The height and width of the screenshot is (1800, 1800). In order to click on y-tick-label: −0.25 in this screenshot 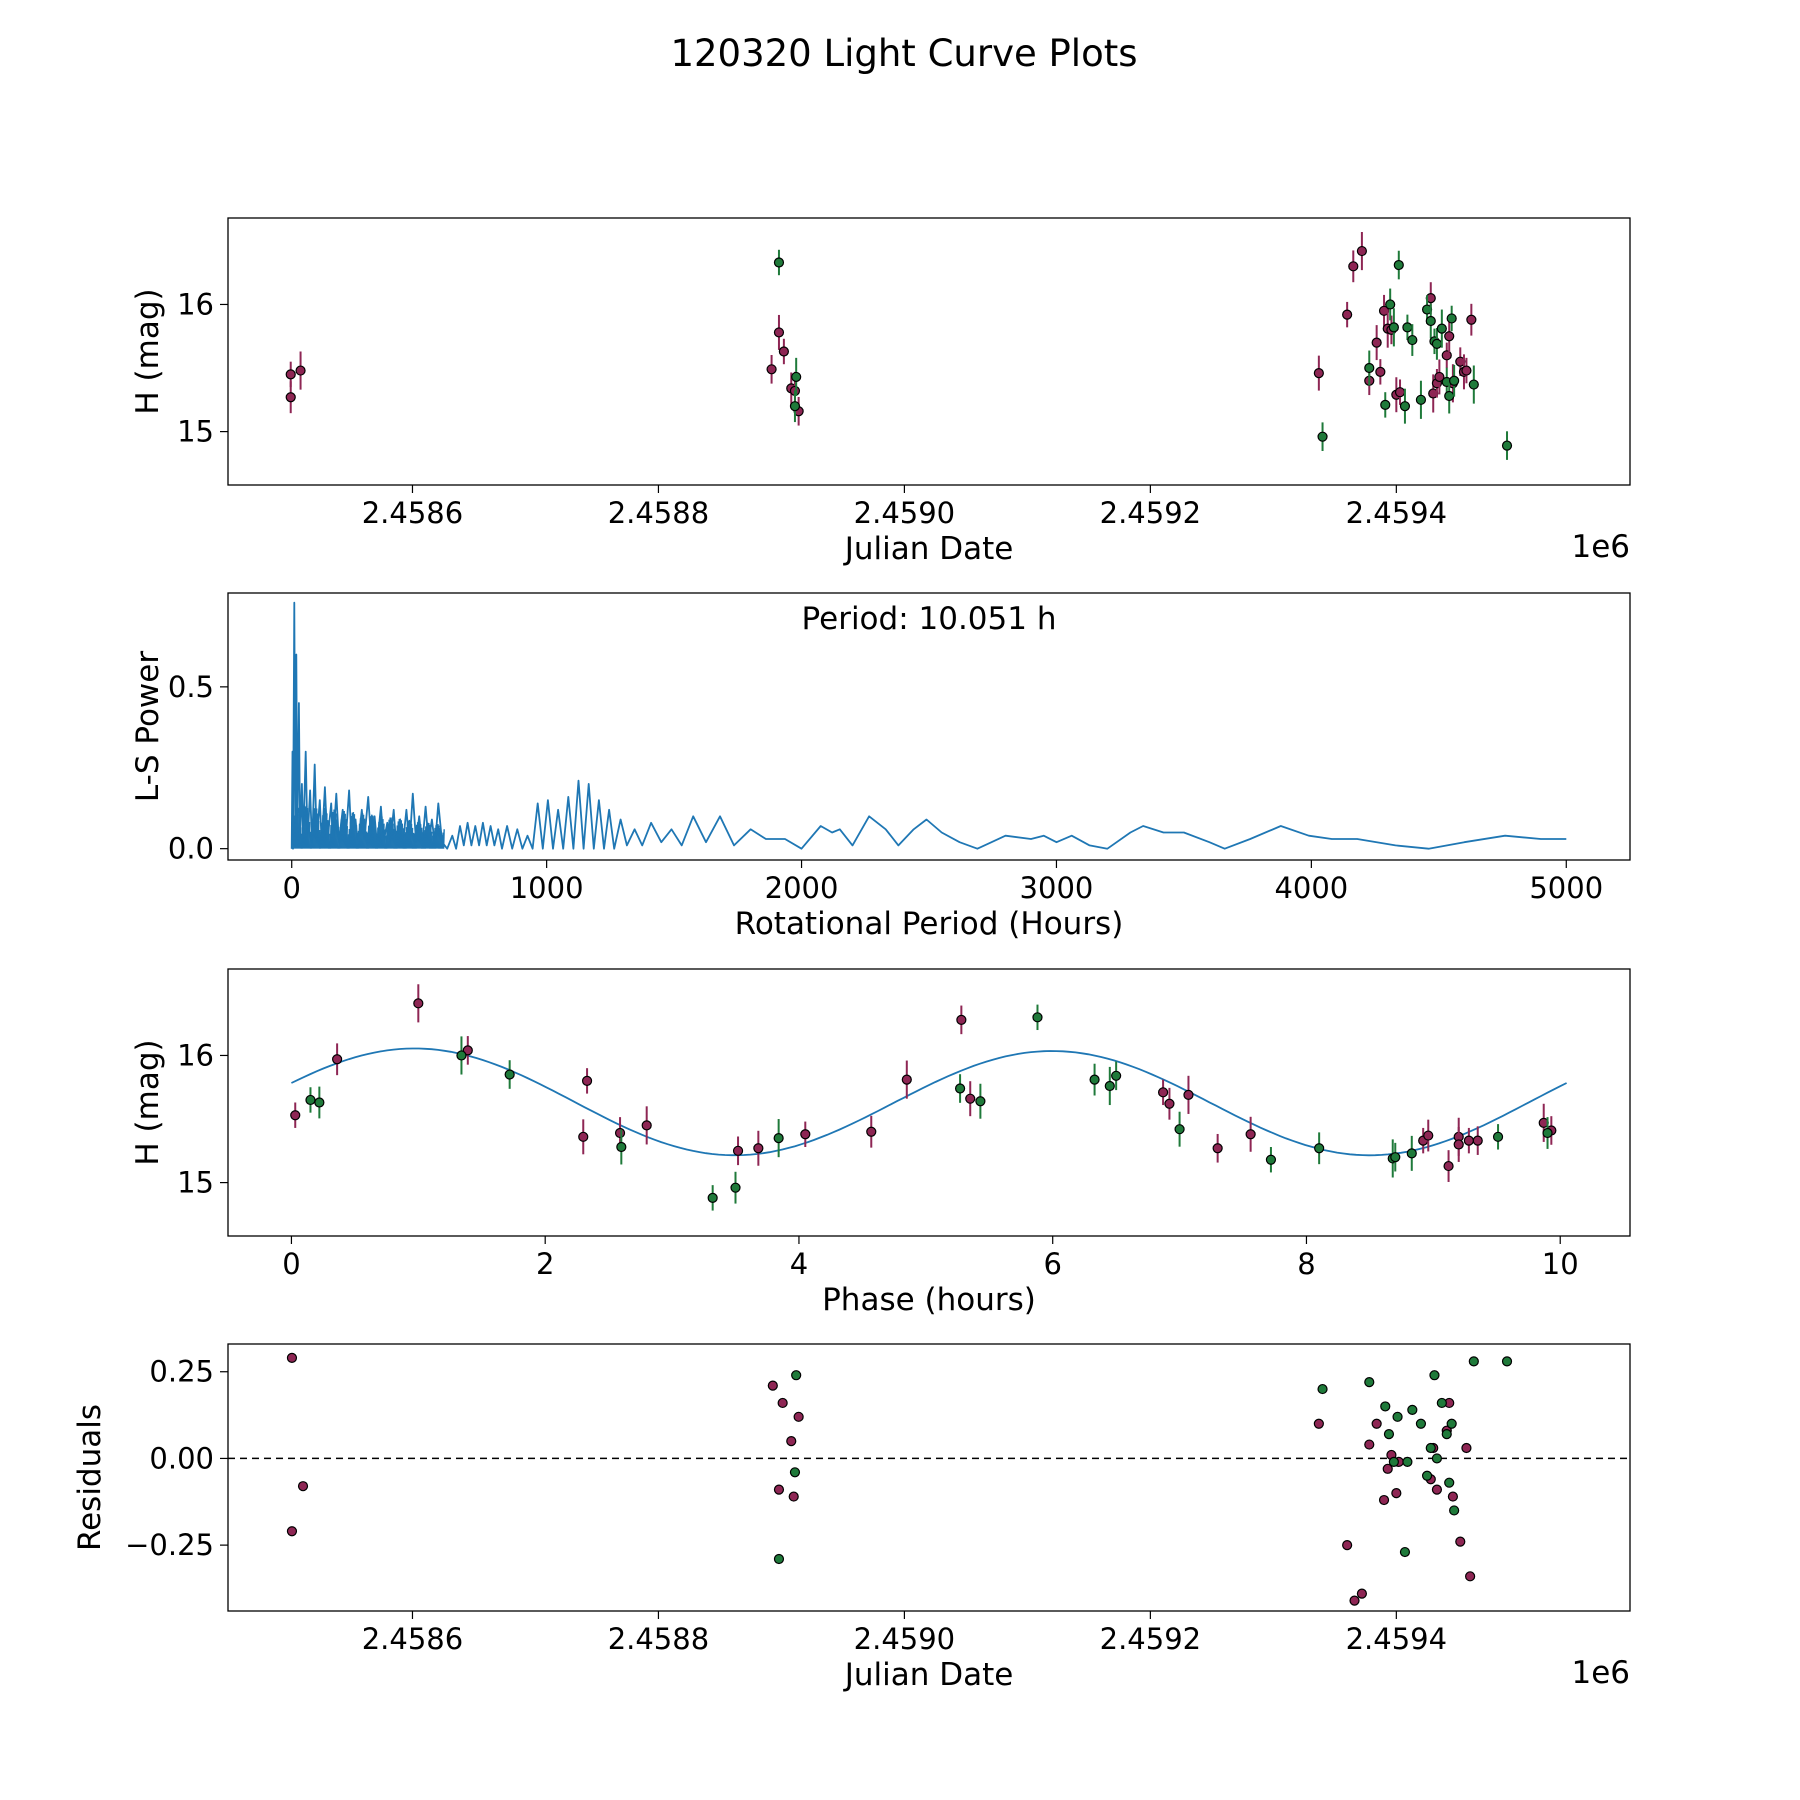, I will do `click(169, 1545)`.